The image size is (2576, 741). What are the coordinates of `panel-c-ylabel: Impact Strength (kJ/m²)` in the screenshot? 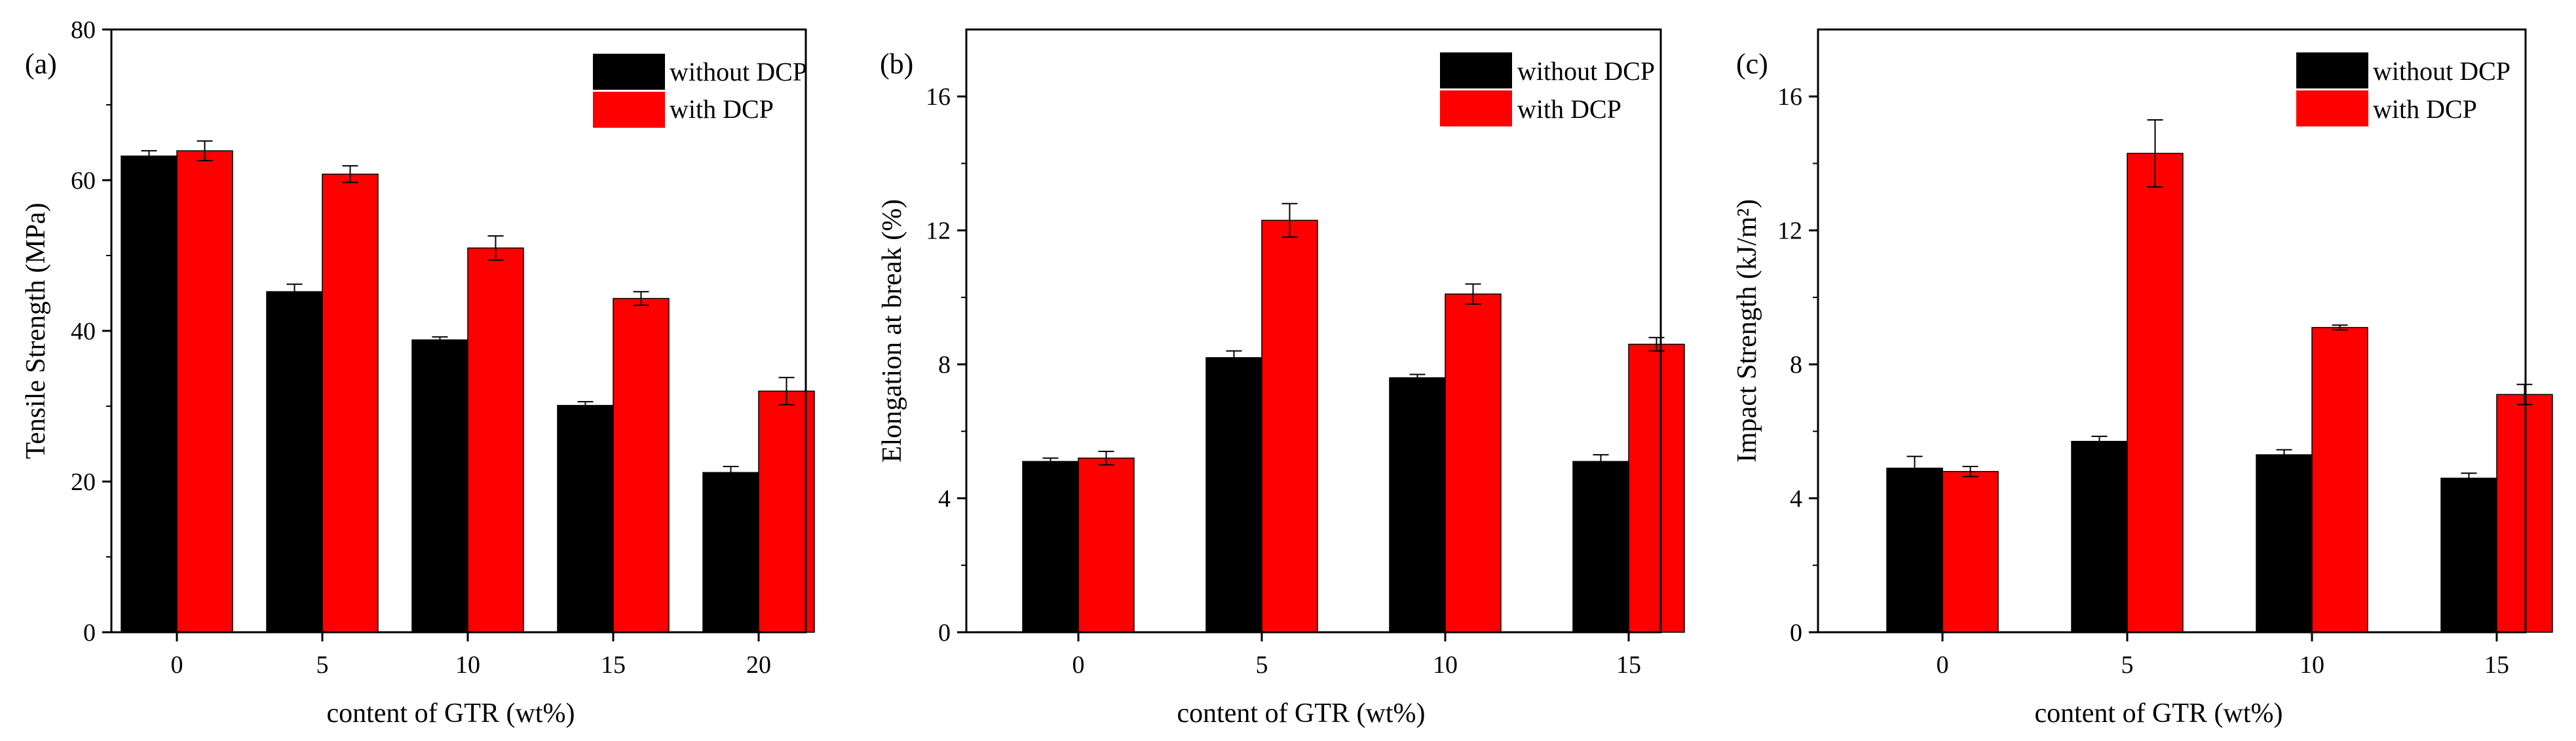 It's located at (1747, 331).